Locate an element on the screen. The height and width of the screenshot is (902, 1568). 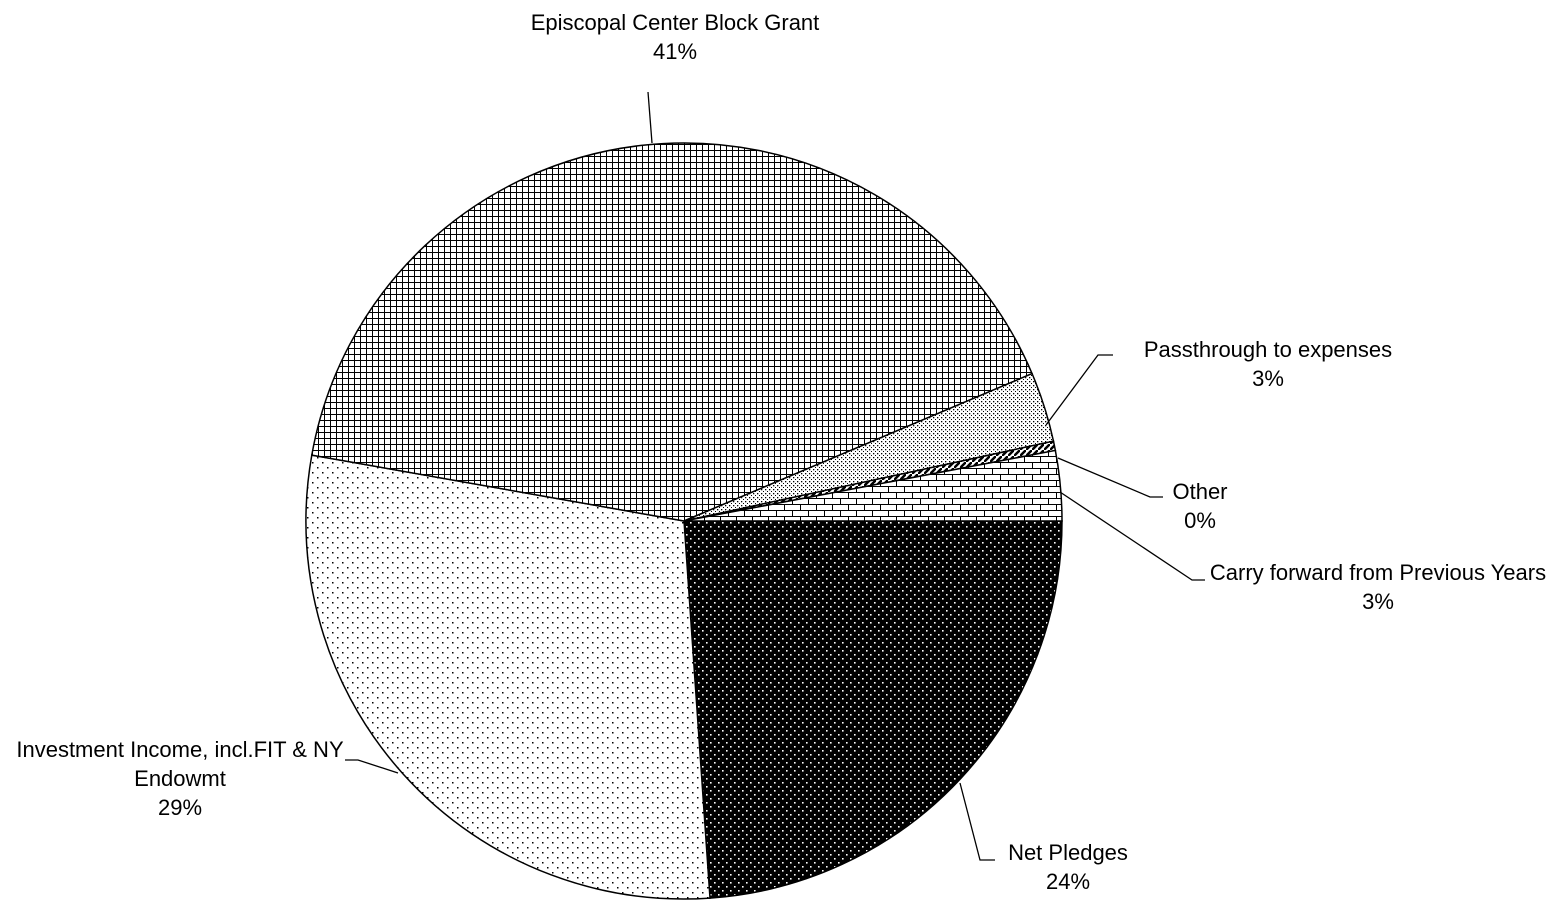
slice-name: Net Pledges is located at coordinates (1068, 852).